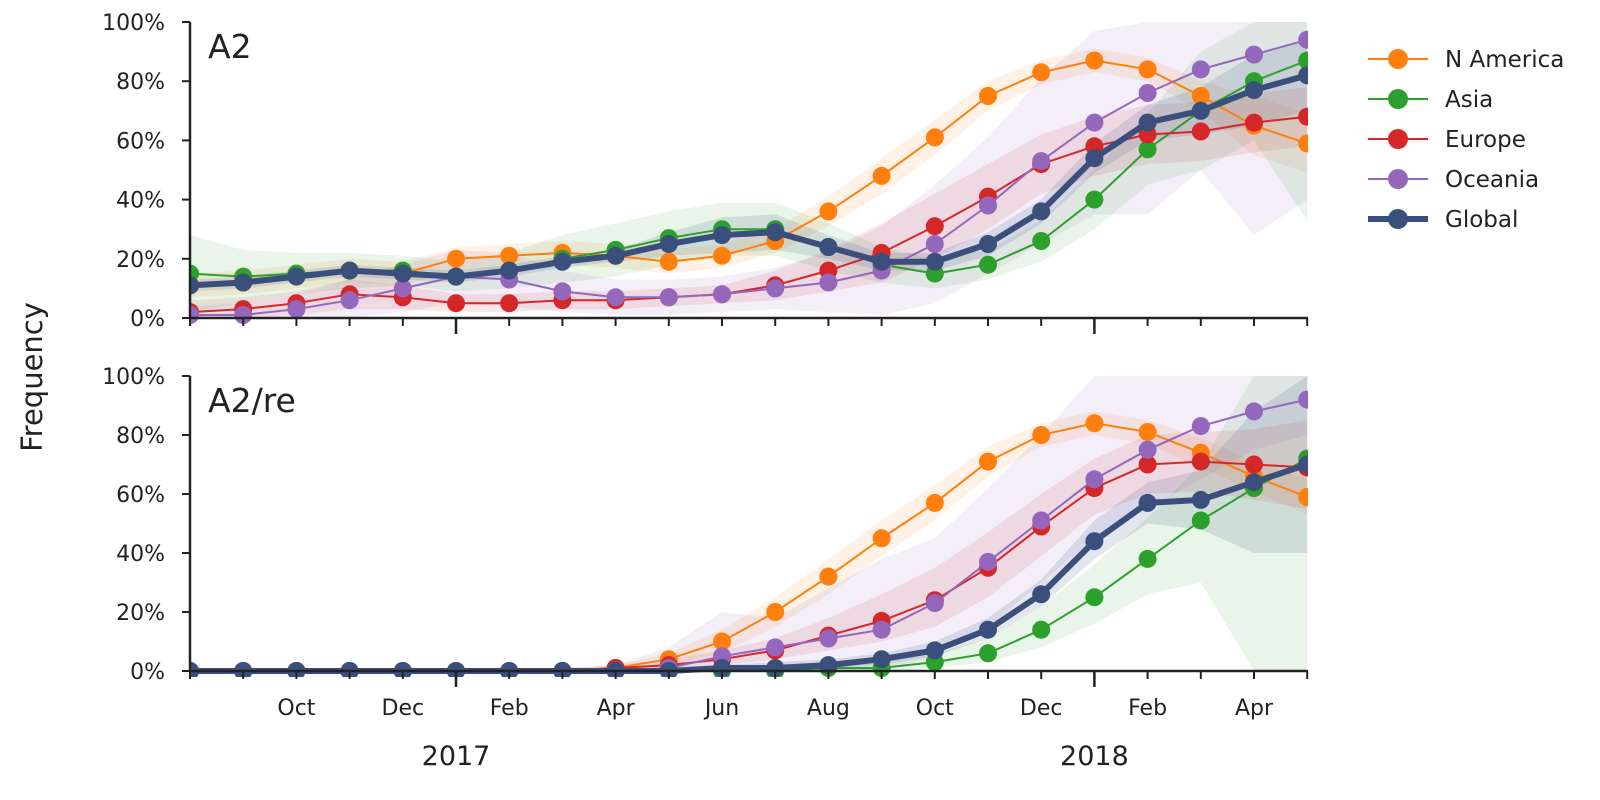 Image resolution: width=1600 pixels, height=800 pixels. I want to click on legend-entry-europe: Europe, so click(1447, 140).